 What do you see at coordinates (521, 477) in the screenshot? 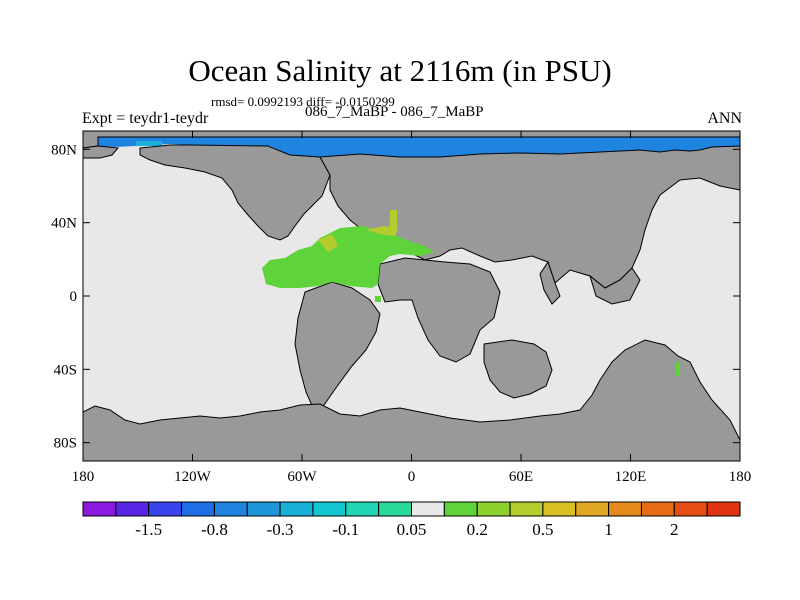
I see `x-tick-label: 60E` at bounding box center [521, 477].